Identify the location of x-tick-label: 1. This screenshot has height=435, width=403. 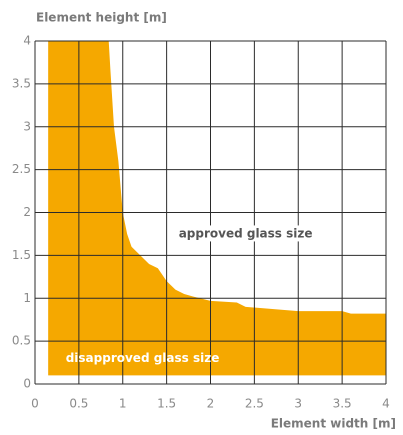
(123, 404).